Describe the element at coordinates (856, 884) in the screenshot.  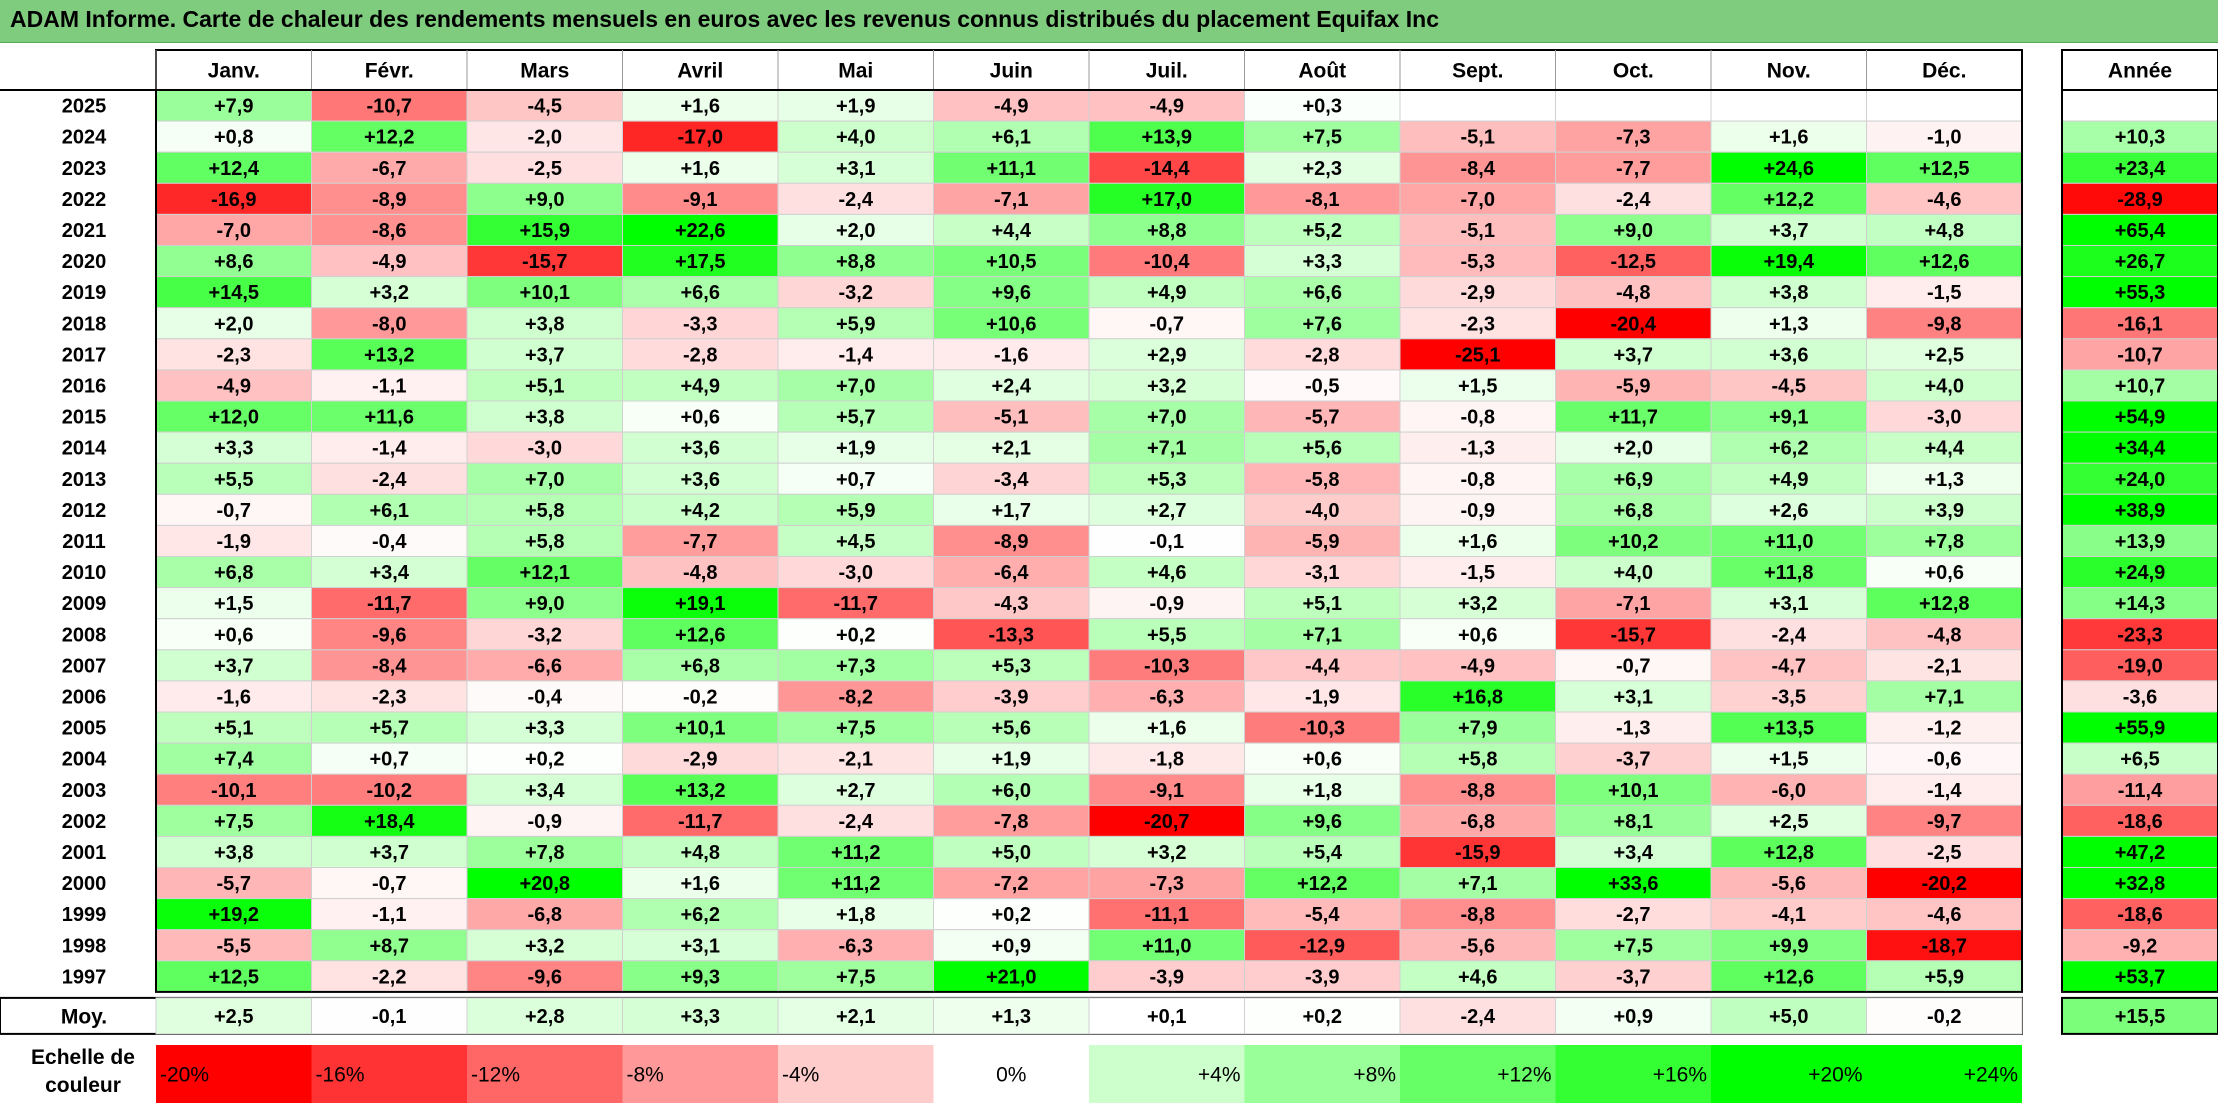
I see `heat-cell-value: +11,2` at that location.